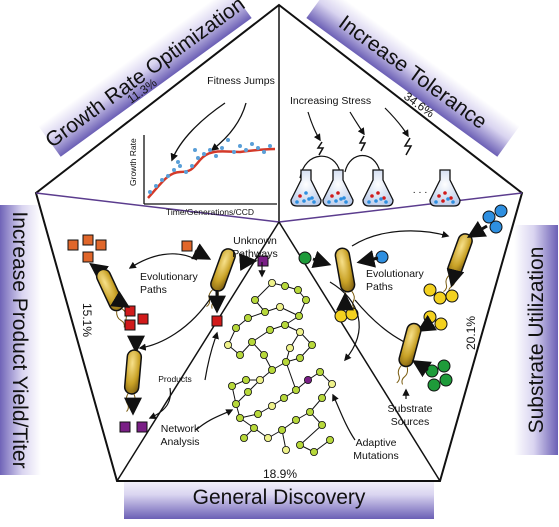 The height and width of the screenshot is (527, 559). I want to click on substrate-paths-label-line2: Paths, so click(379, 287).